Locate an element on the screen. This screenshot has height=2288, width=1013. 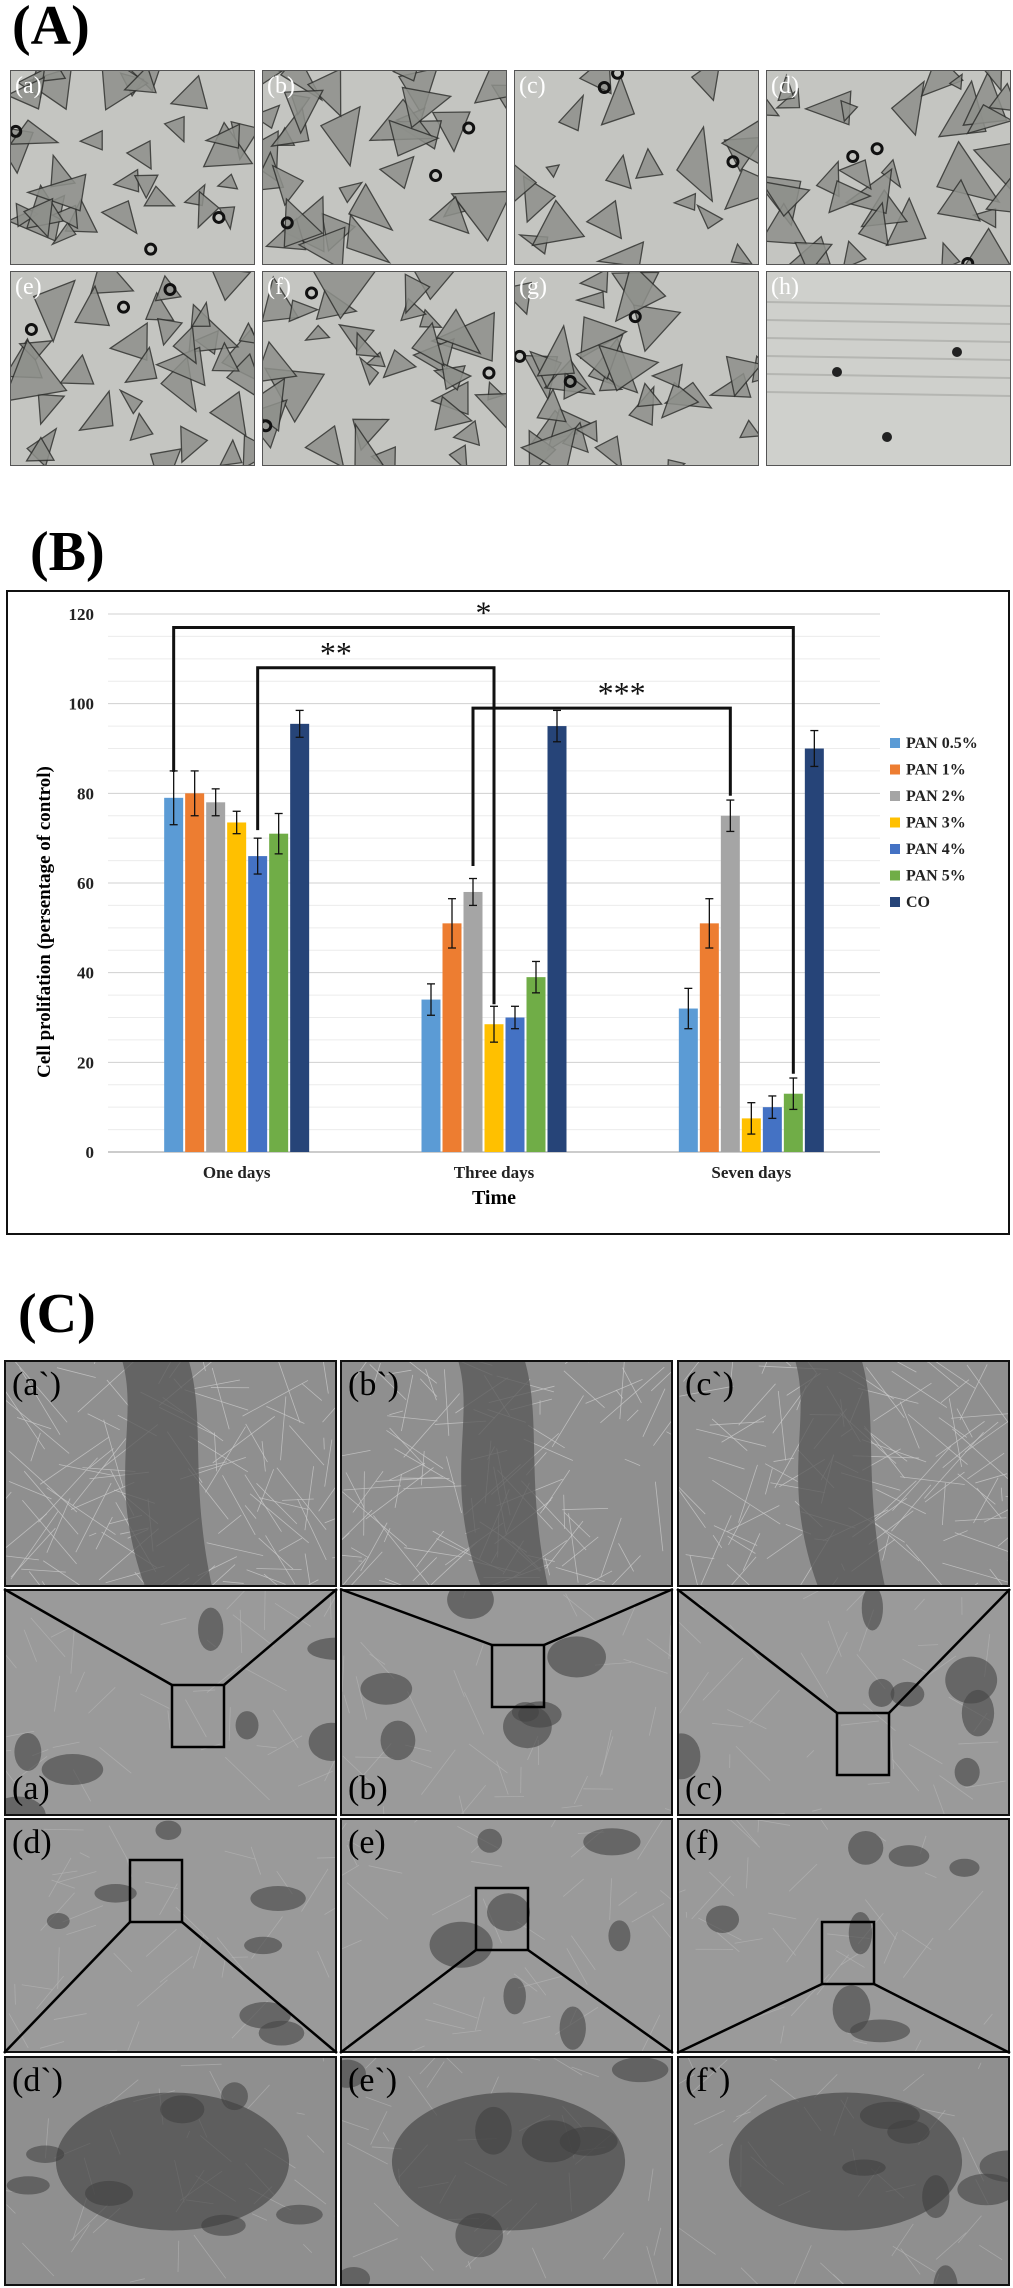
micrograph-tile-label: (e) is located at coordinates (28, 287).